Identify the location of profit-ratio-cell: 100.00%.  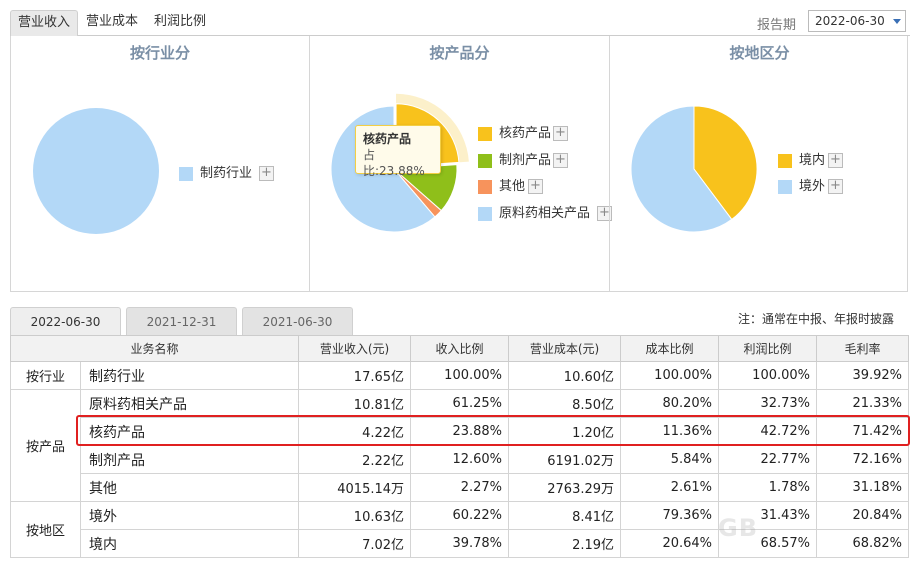
(768, 375).